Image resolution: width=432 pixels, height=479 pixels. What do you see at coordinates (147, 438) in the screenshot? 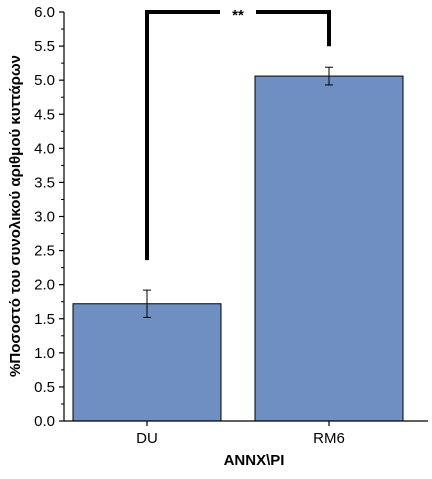
I see `x-tick-label: DU` at bounding box center [147, 438].